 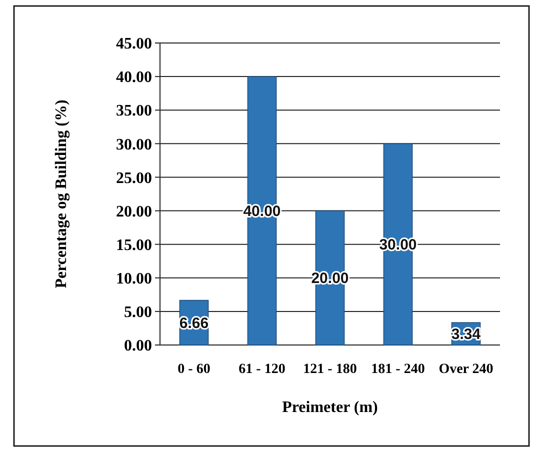 I want to click on y-tick-label: 35.00, so click(x=134, y=111).